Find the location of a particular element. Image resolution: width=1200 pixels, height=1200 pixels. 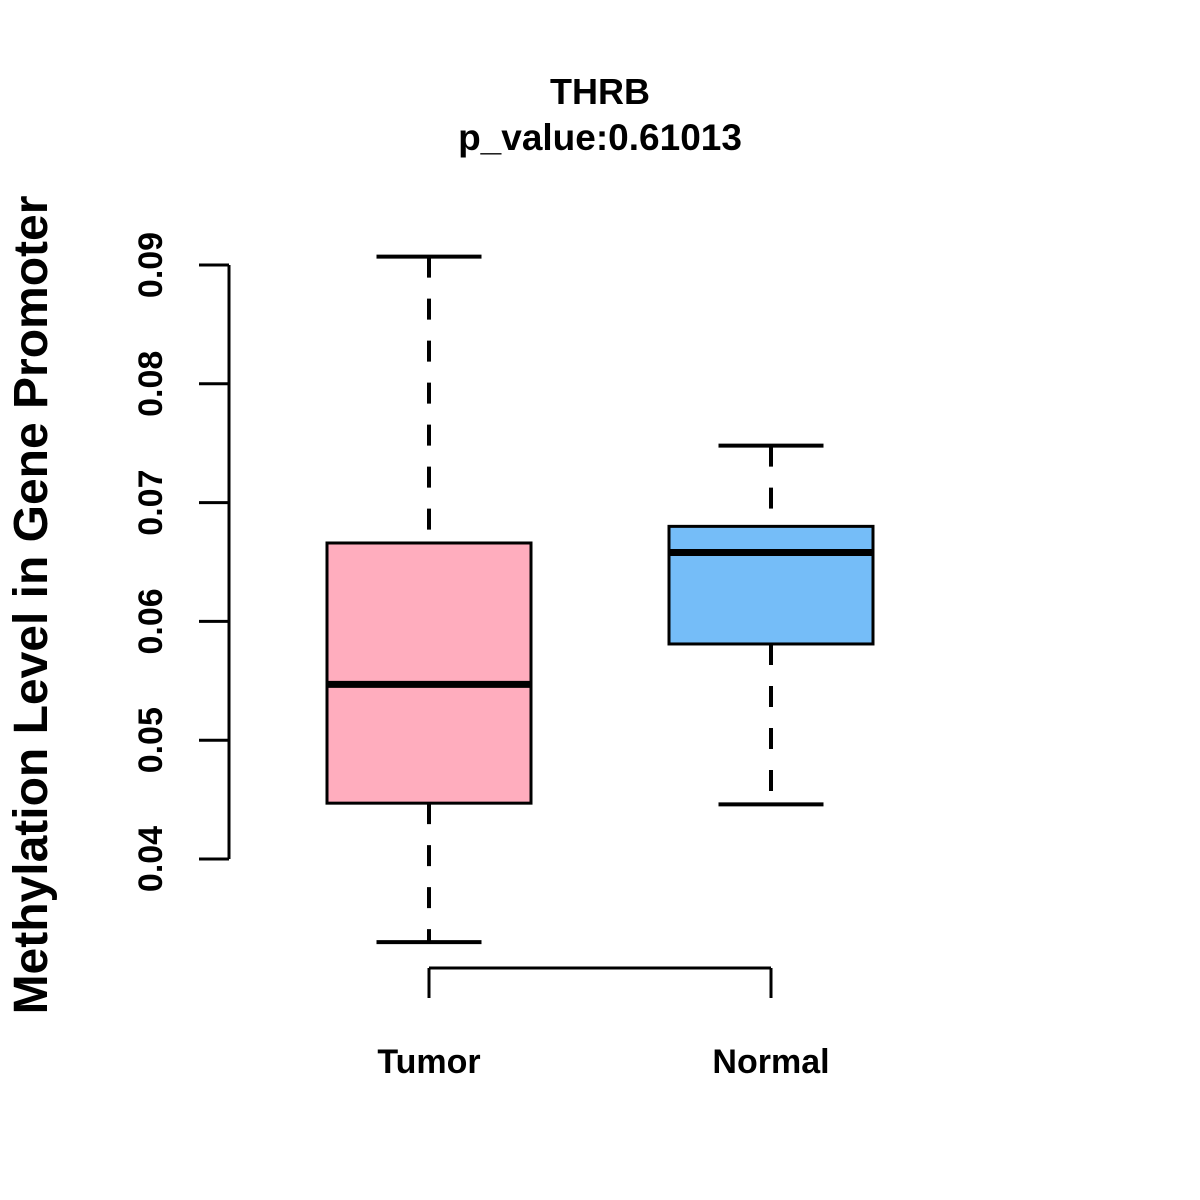

chart-subtitle: p_value:0.61013 is located at coordinates (600, 137).